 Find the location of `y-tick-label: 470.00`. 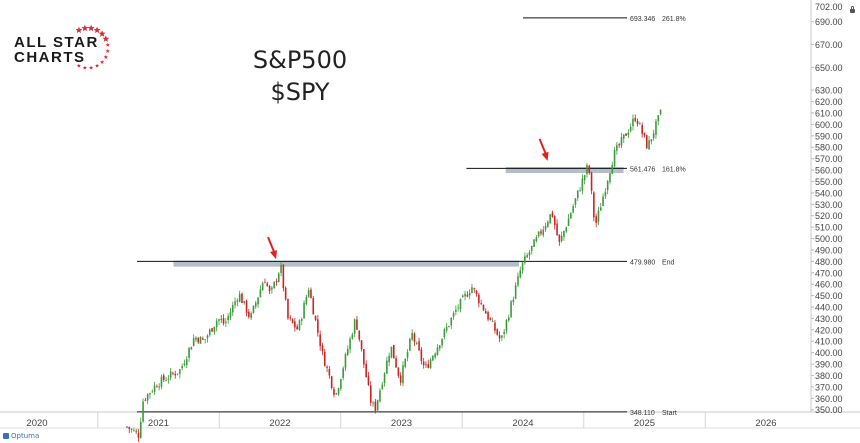

y-tick-label: 470.00 is located at coordinates (829, 273).